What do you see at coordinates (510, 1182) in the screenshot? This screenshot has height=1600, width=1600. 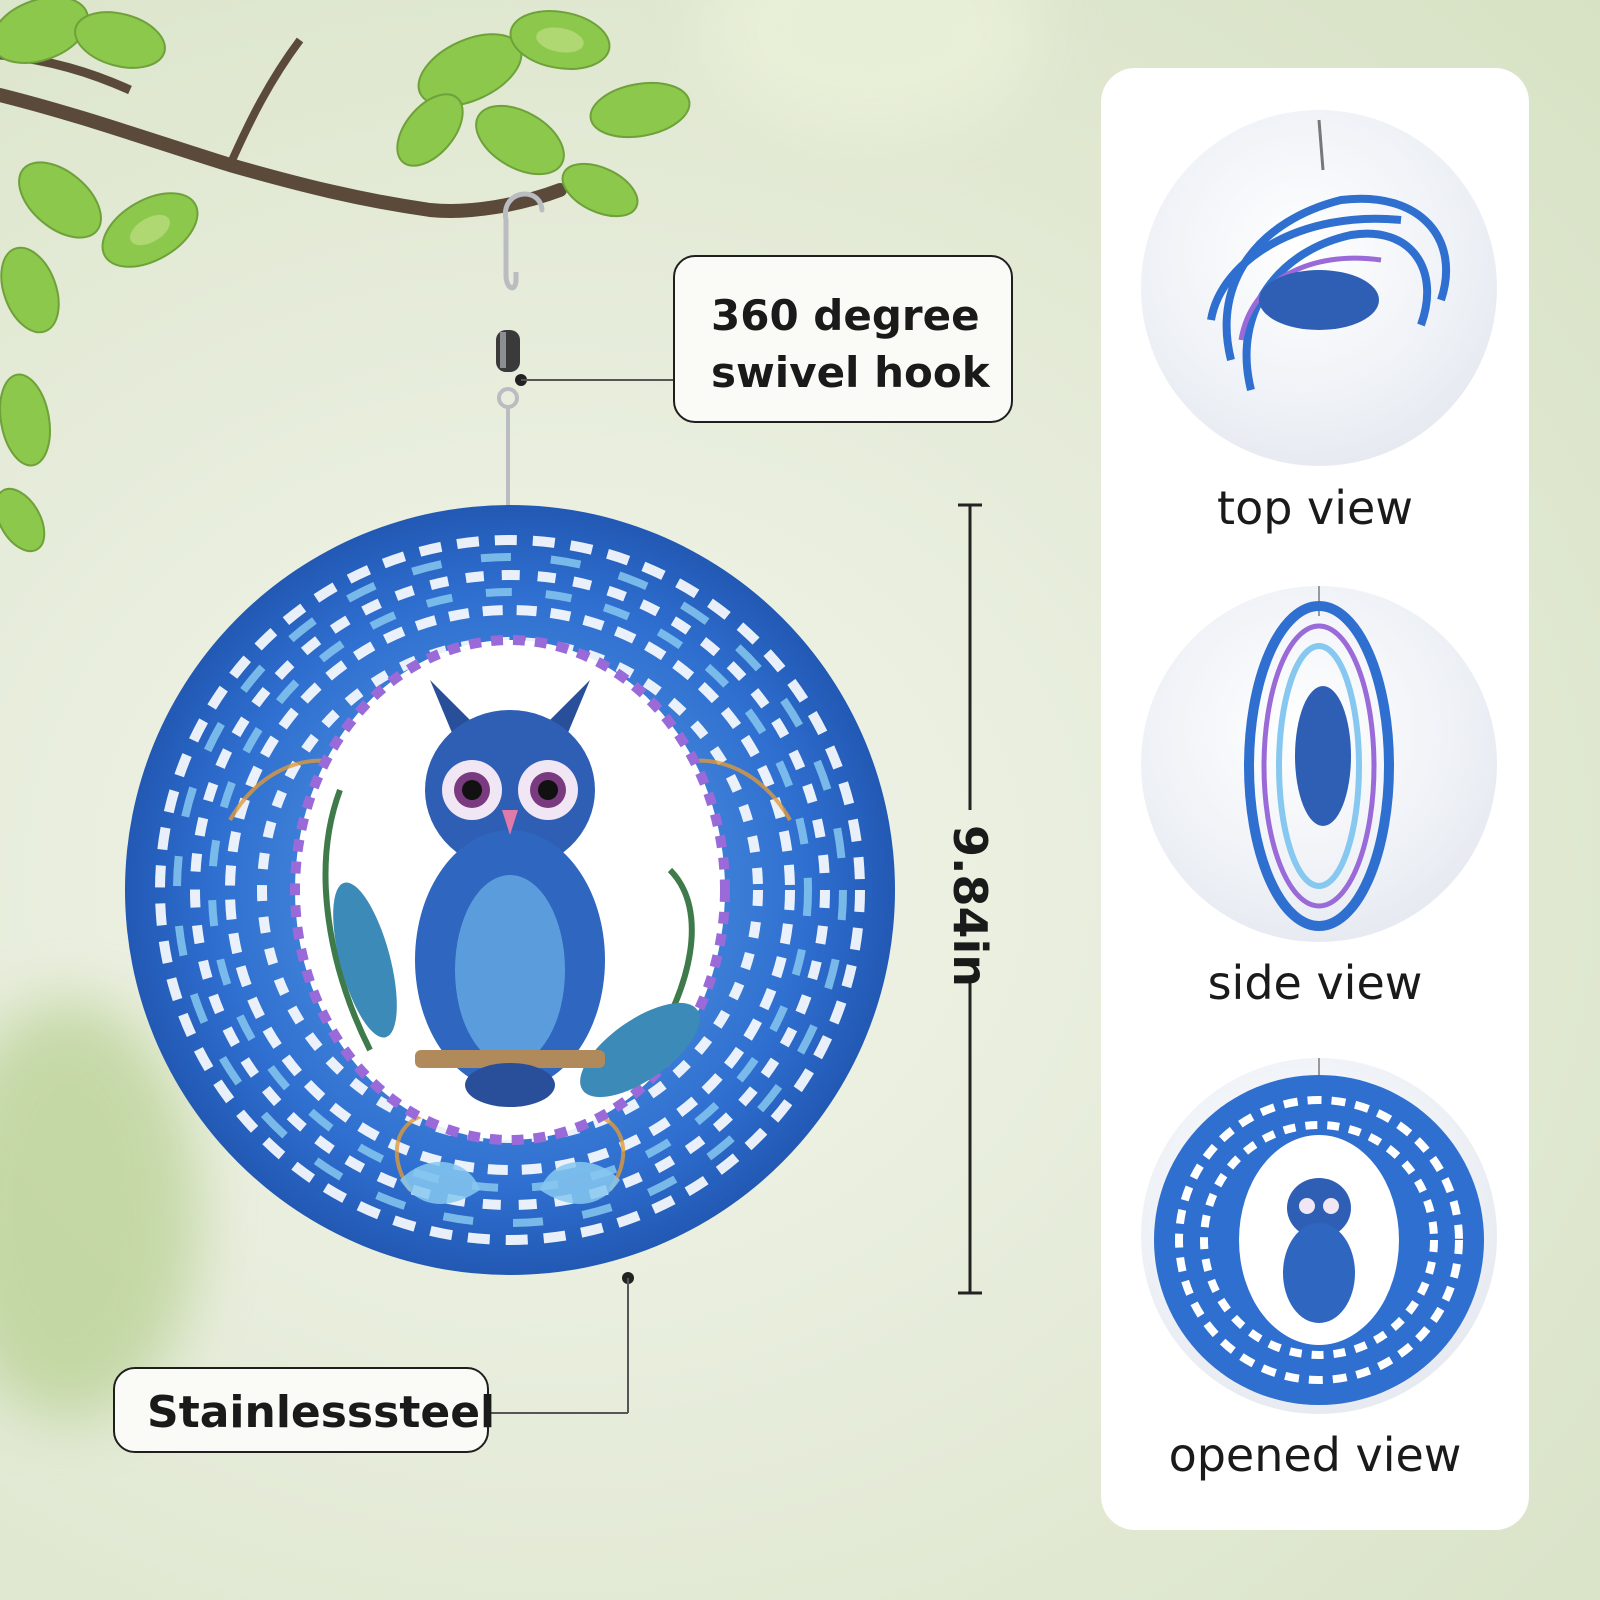 I see `spinner-lower-waves` at bounding box center [510, 1182].